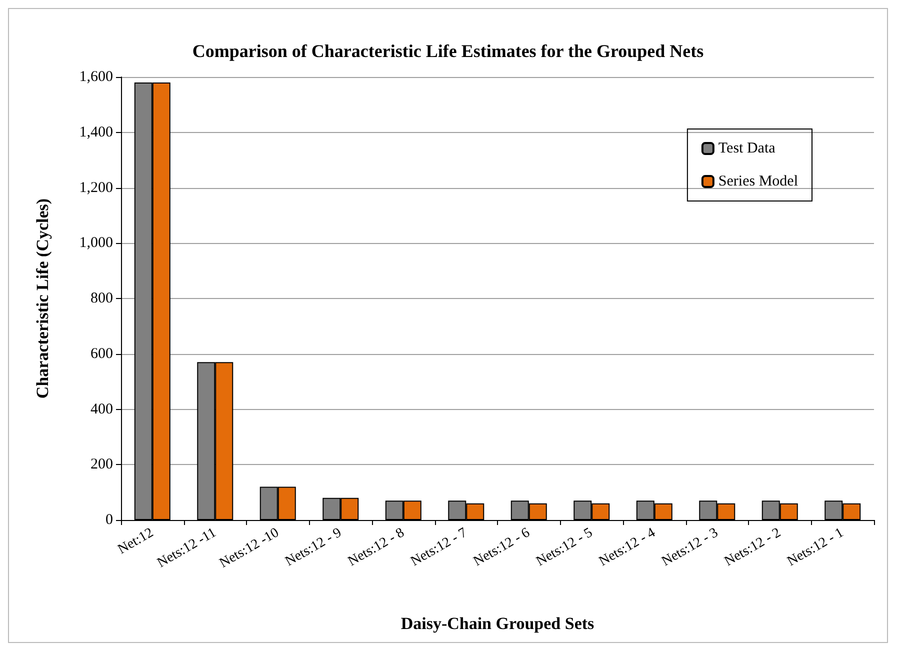  I want to click on y-axis-title: Characteristic Life (Cycles), so click(42, 298).